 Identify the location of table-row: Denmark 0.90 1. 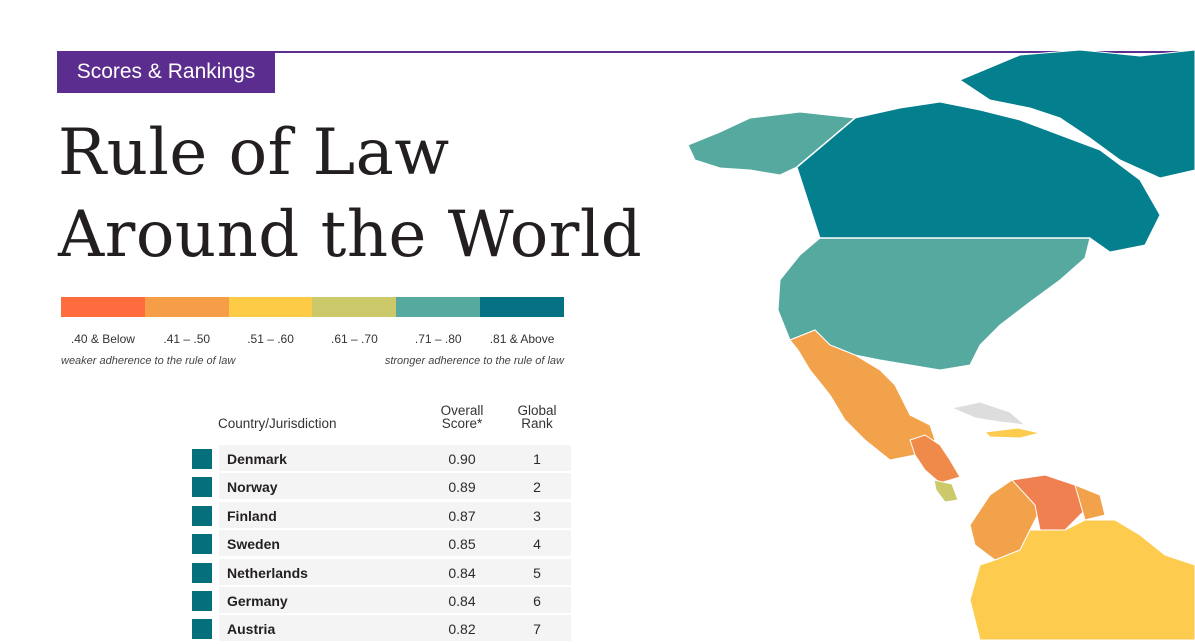
(382, 459).